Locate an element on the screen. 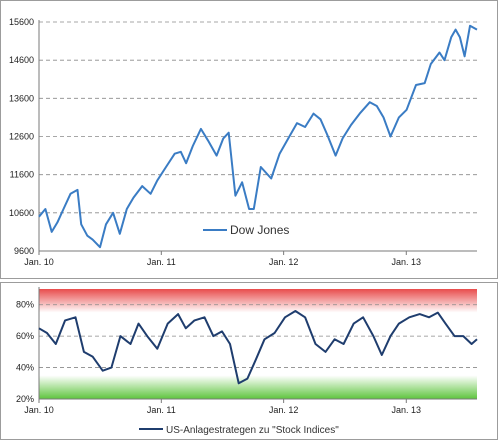 This screenshot has width=500, height=441. legend-label: US-Anlagestrategen zu "Stock Indices" is located at coordinates (252, 430).